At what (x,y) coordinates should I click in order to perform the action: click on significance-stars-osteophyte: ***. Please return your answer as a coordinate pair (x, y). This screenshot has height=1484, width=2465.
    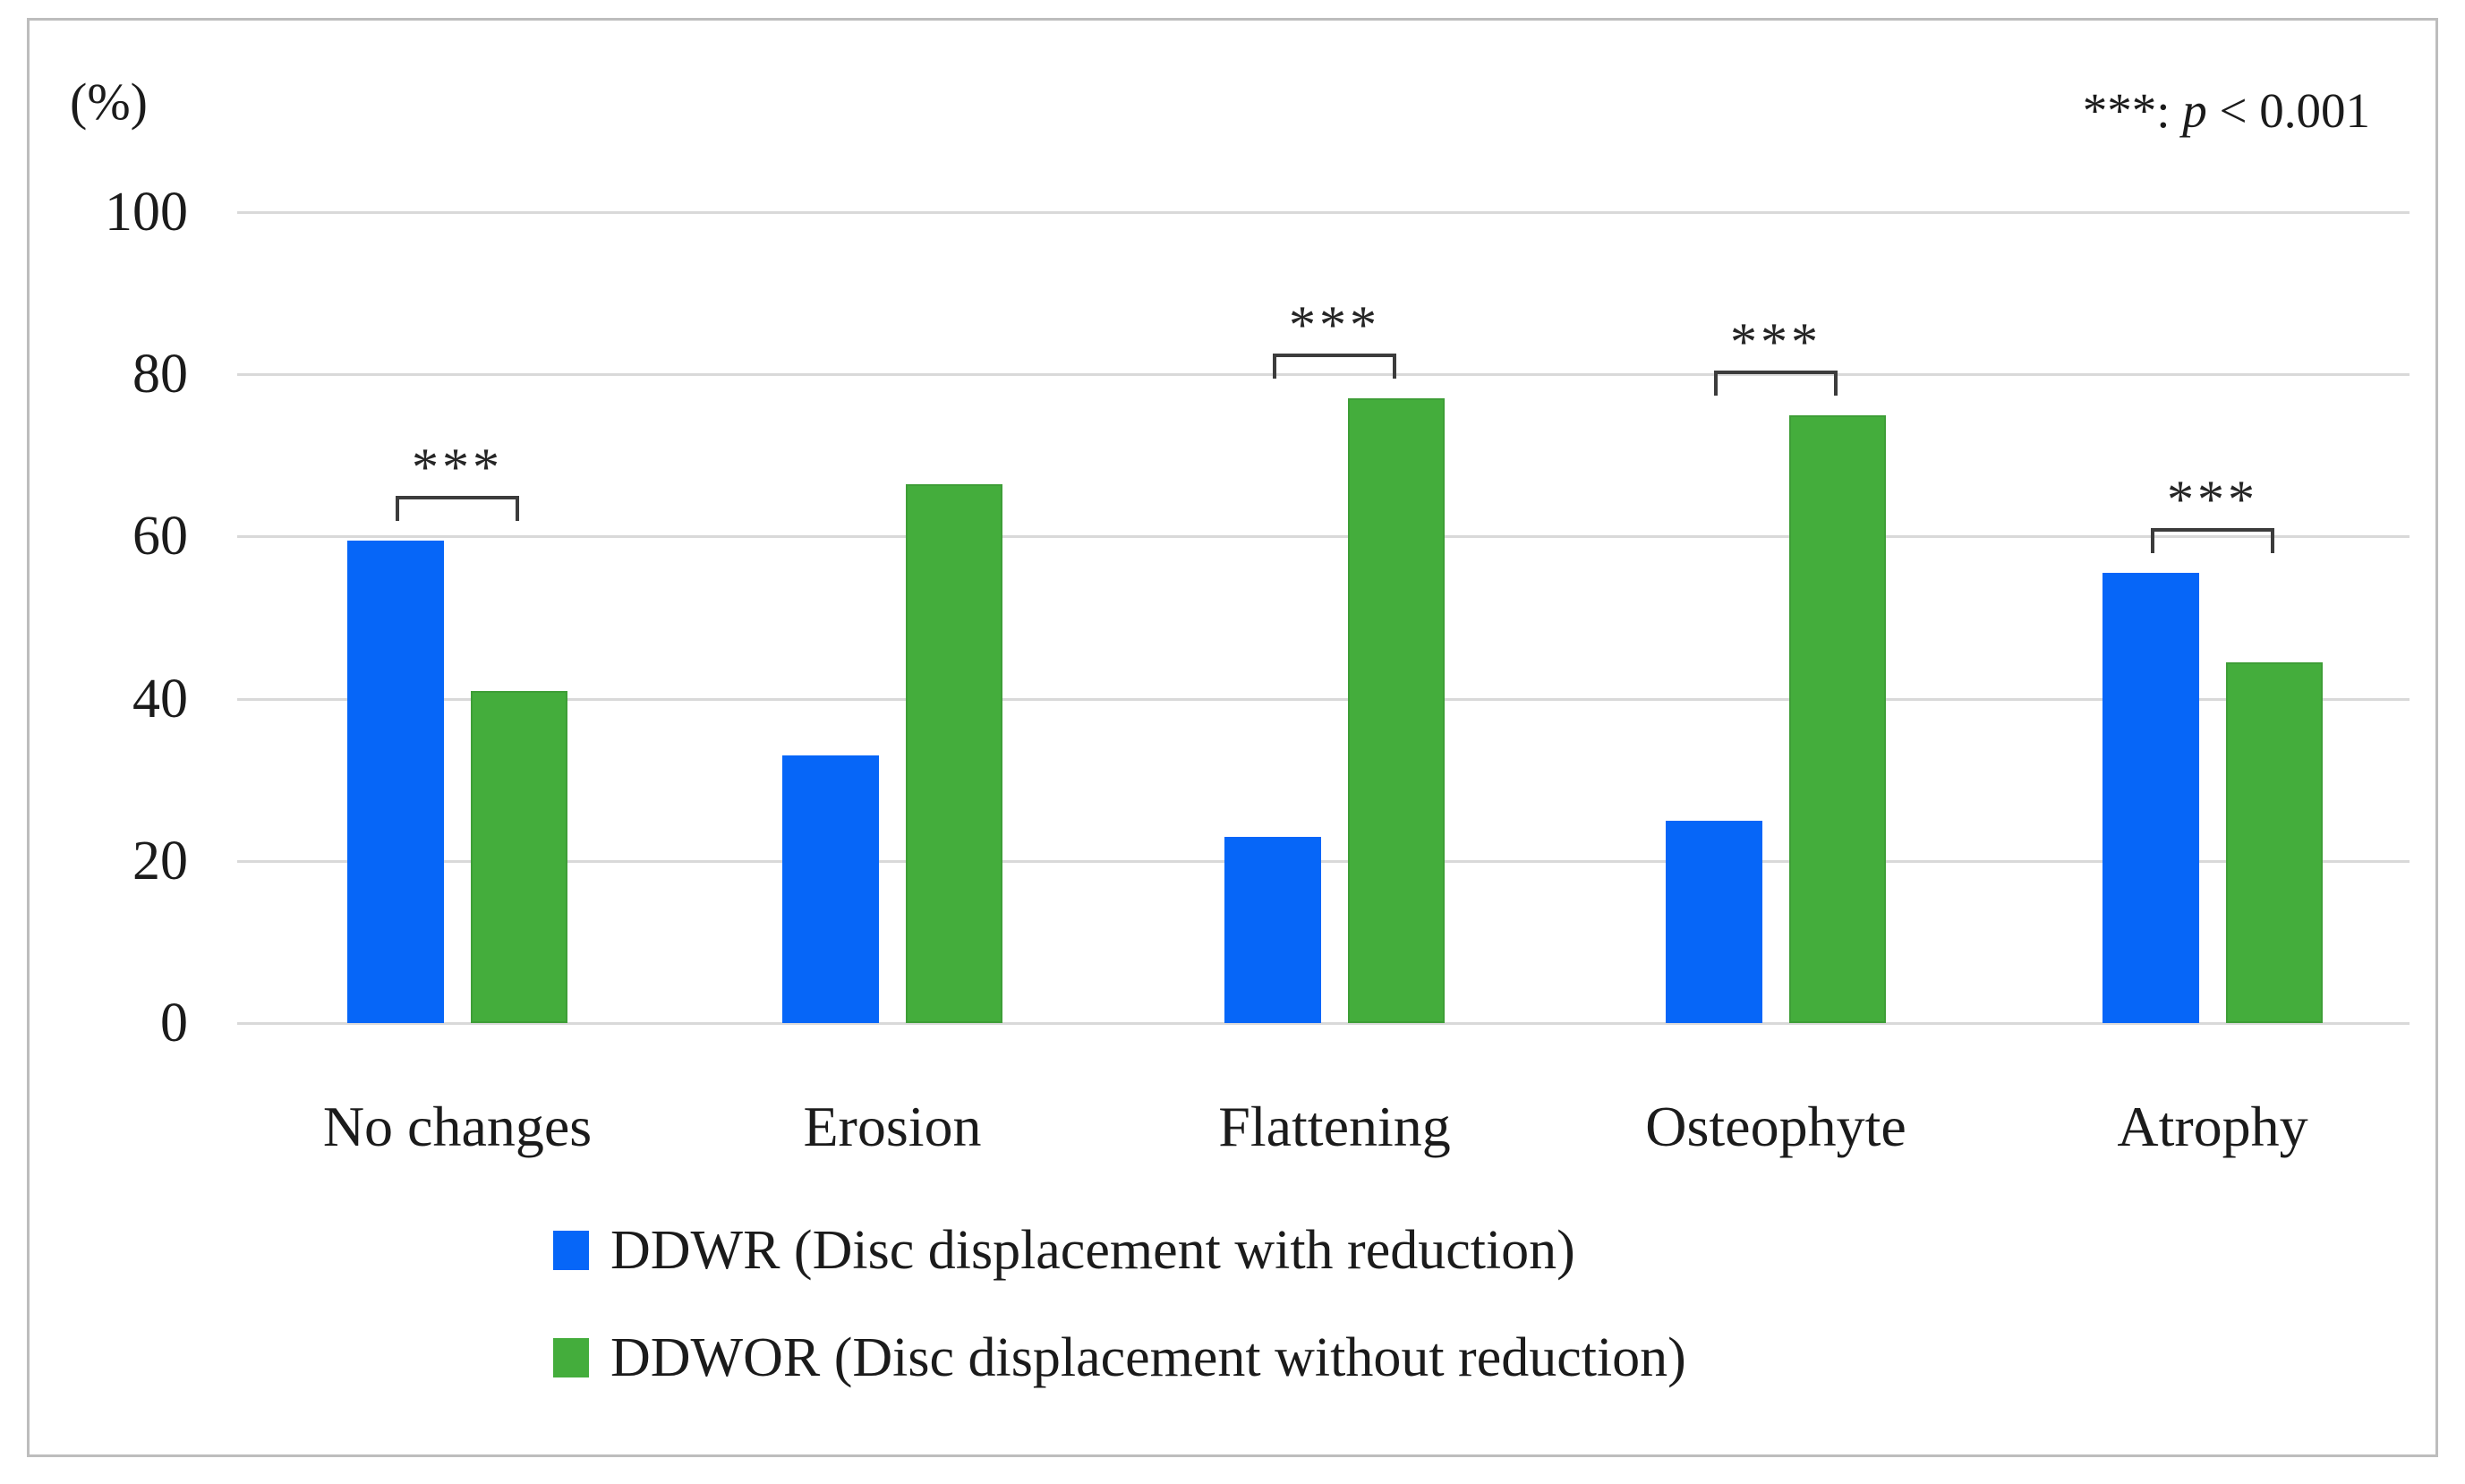
    Looking at the image, I should click on (1775, 341).